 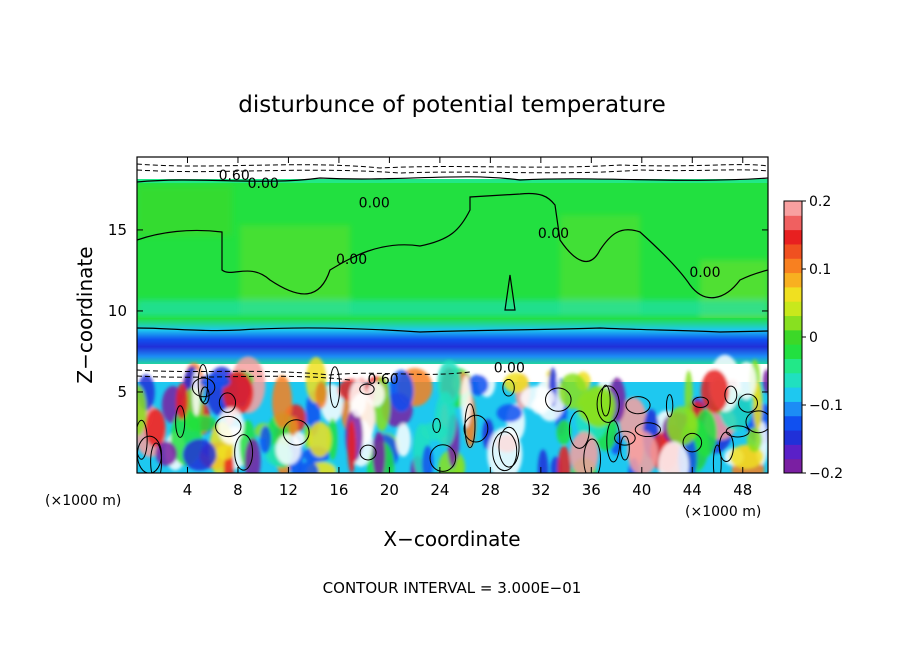 I want to click on top-white-zone, so click(x=452, y=168).